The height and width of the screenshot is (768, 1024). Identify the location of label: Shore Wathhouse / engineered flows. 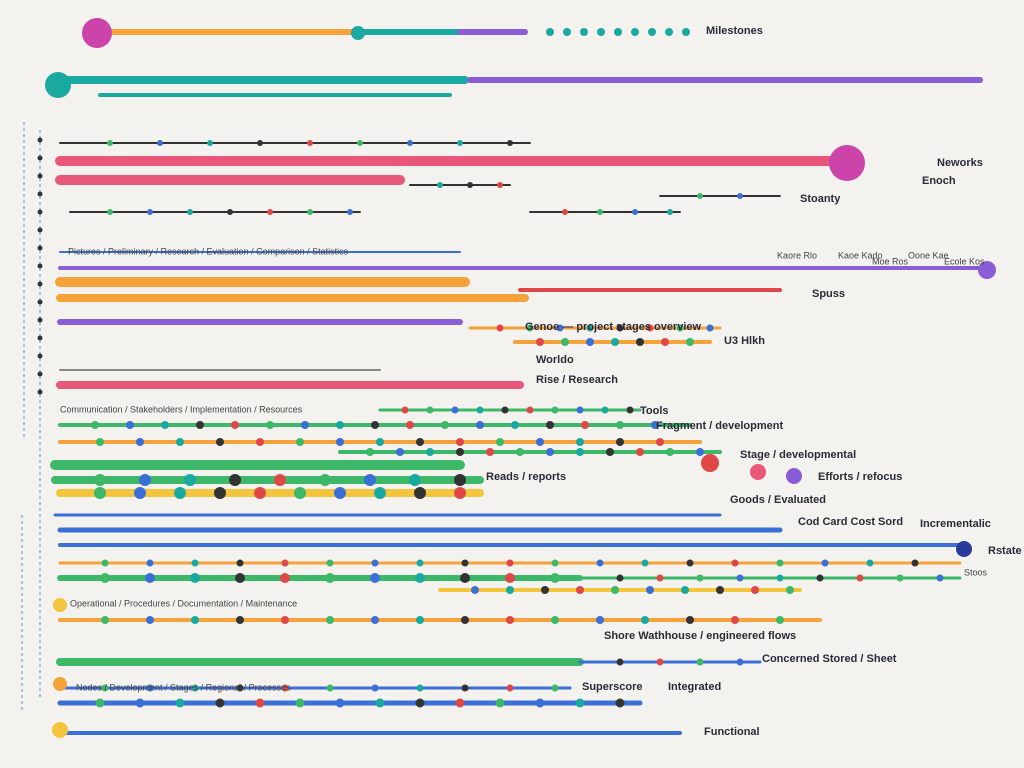
(700, 636).